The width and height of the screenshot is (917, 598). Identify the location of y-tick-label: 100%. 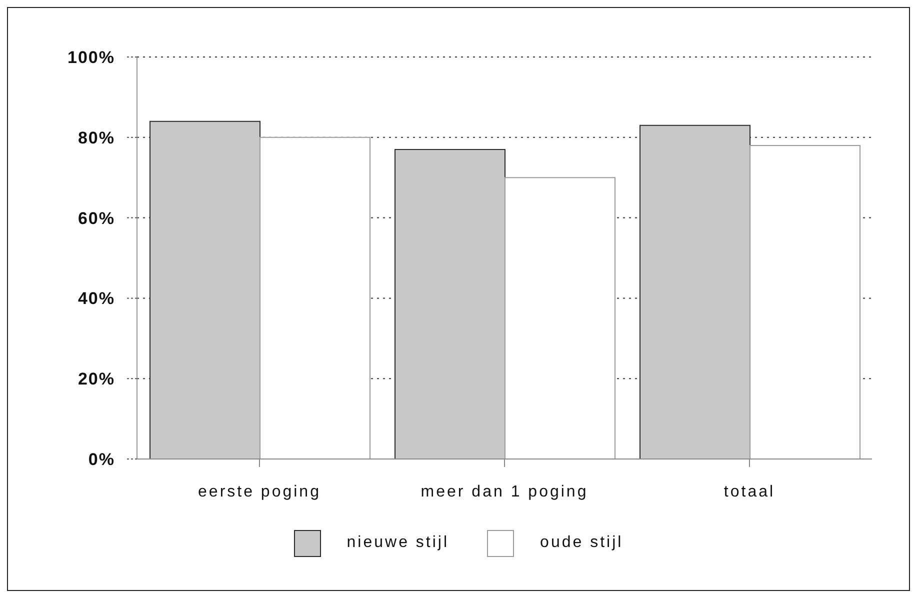
(91, 58).